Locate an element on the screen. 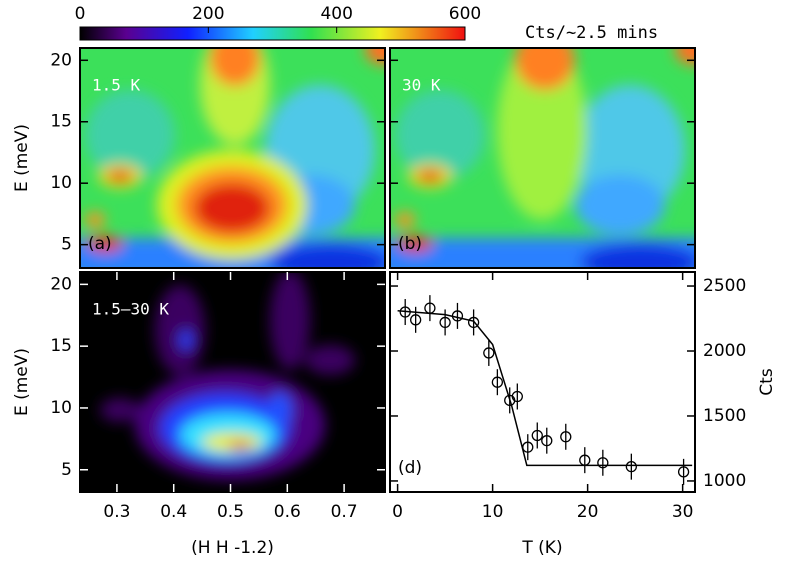 Image resolution: width=785 pixels, height=562 pixels. x-tick-label: 0 is located at coordinates (397, 512).